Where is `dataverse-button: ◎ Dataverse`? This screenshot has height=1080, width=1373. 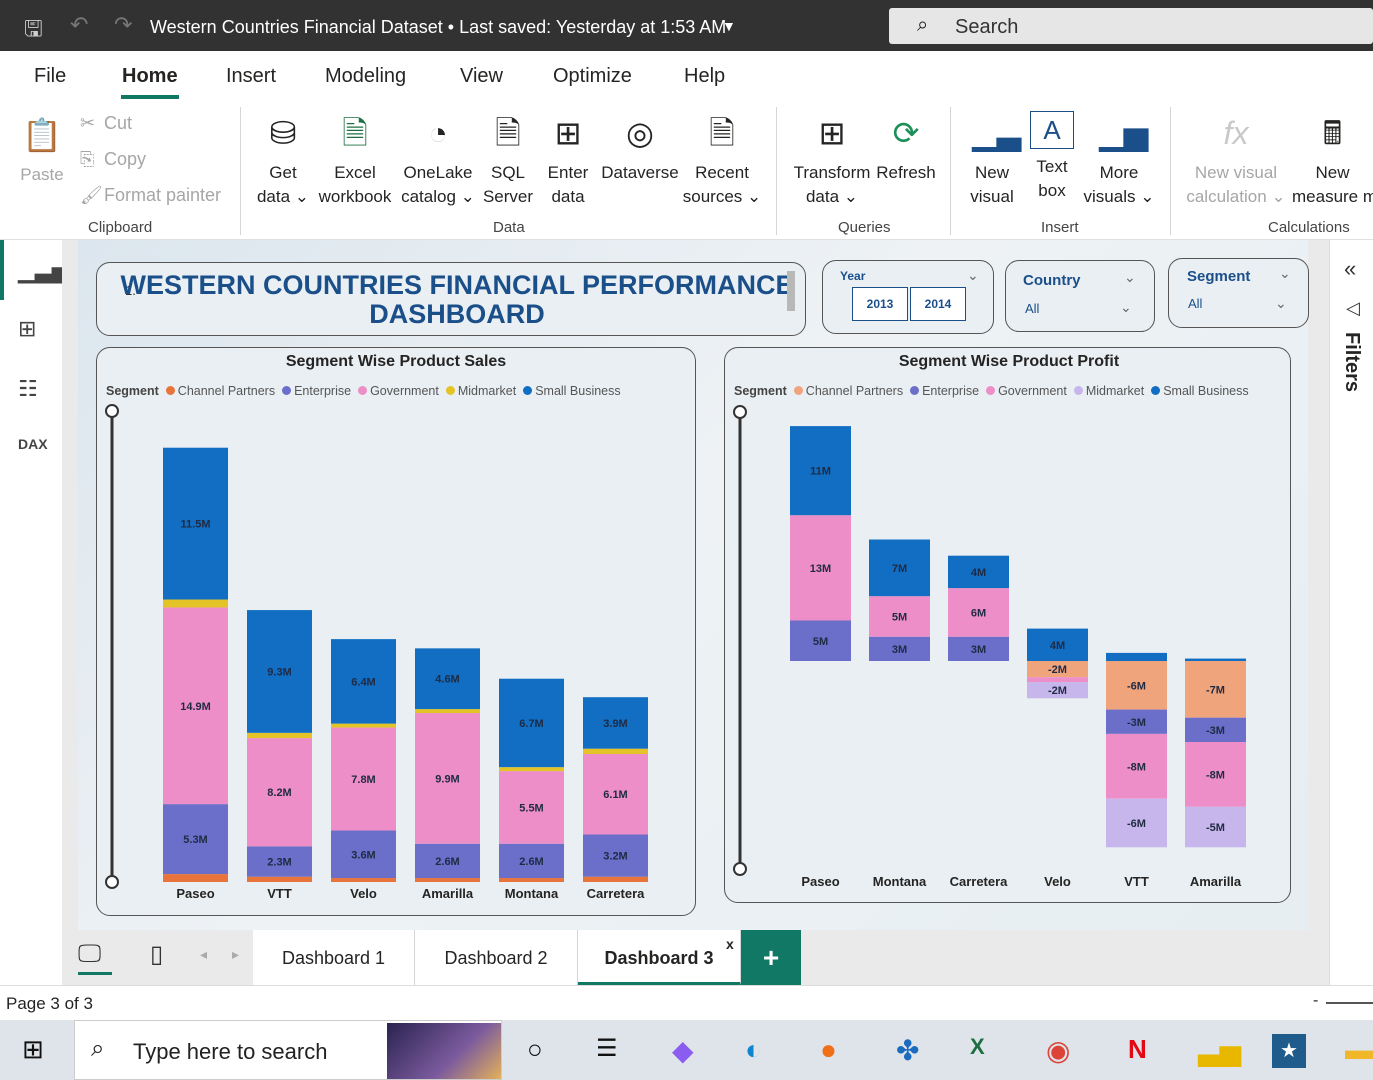
dataverse-button: ◎ Dataverse is located at coordinates (640, 148).